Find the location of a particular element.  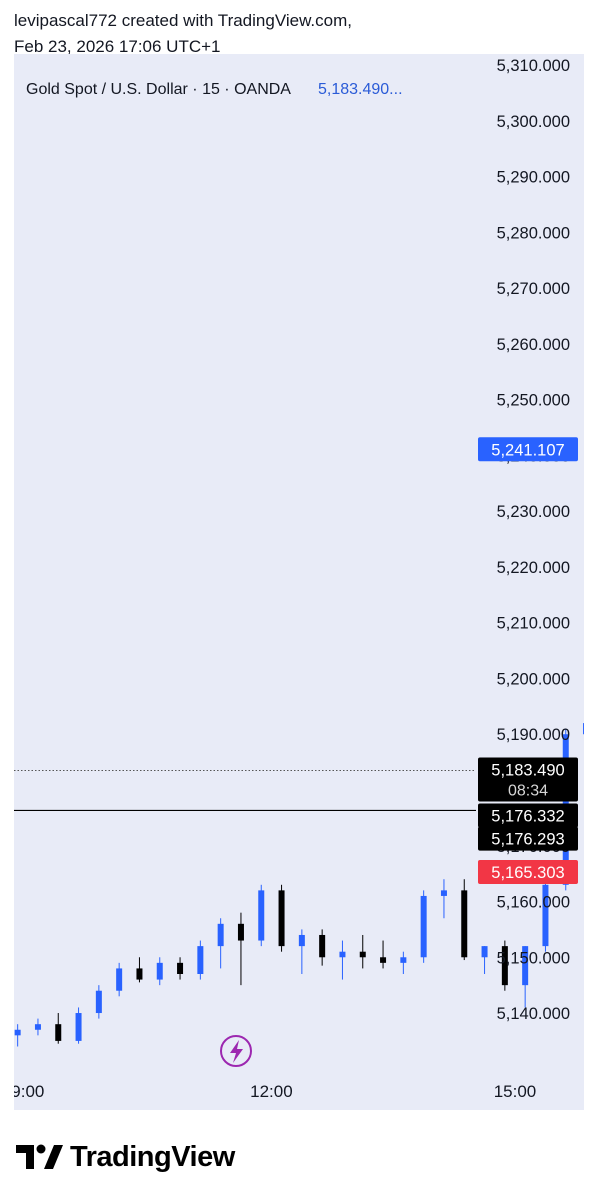

y-tick-label: 5,250.000 is located at coordinates (533, 401).